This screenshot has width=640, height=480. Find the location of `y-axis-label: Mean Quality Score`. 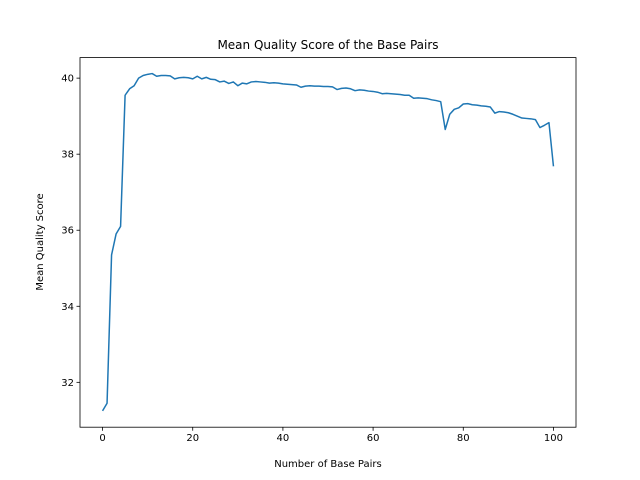

y-axis-label: Mean Quality Score is located at coordinates (40, 241).